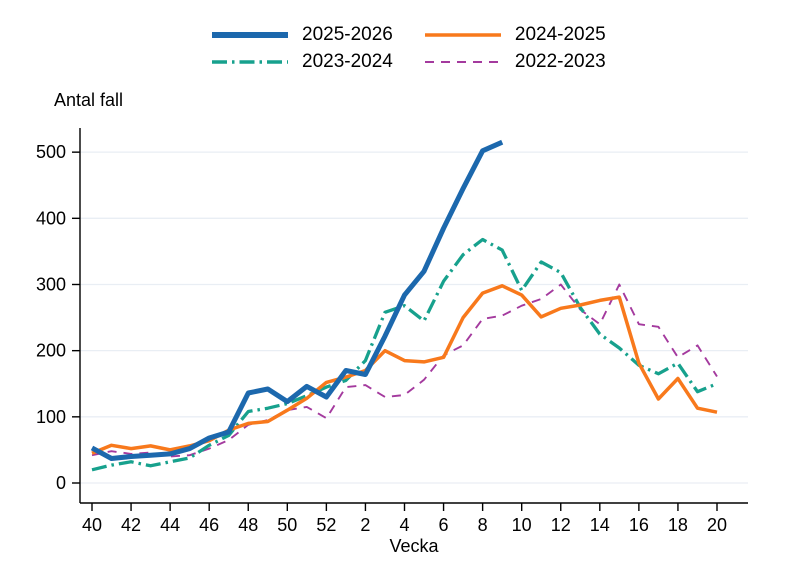 Image resolution: width=800 pixels, height=582 pixels. What do you see at coordinates (365, 525) in the screenshot?
I see `x-tick-label: 2` at bounding box center [365, 525].